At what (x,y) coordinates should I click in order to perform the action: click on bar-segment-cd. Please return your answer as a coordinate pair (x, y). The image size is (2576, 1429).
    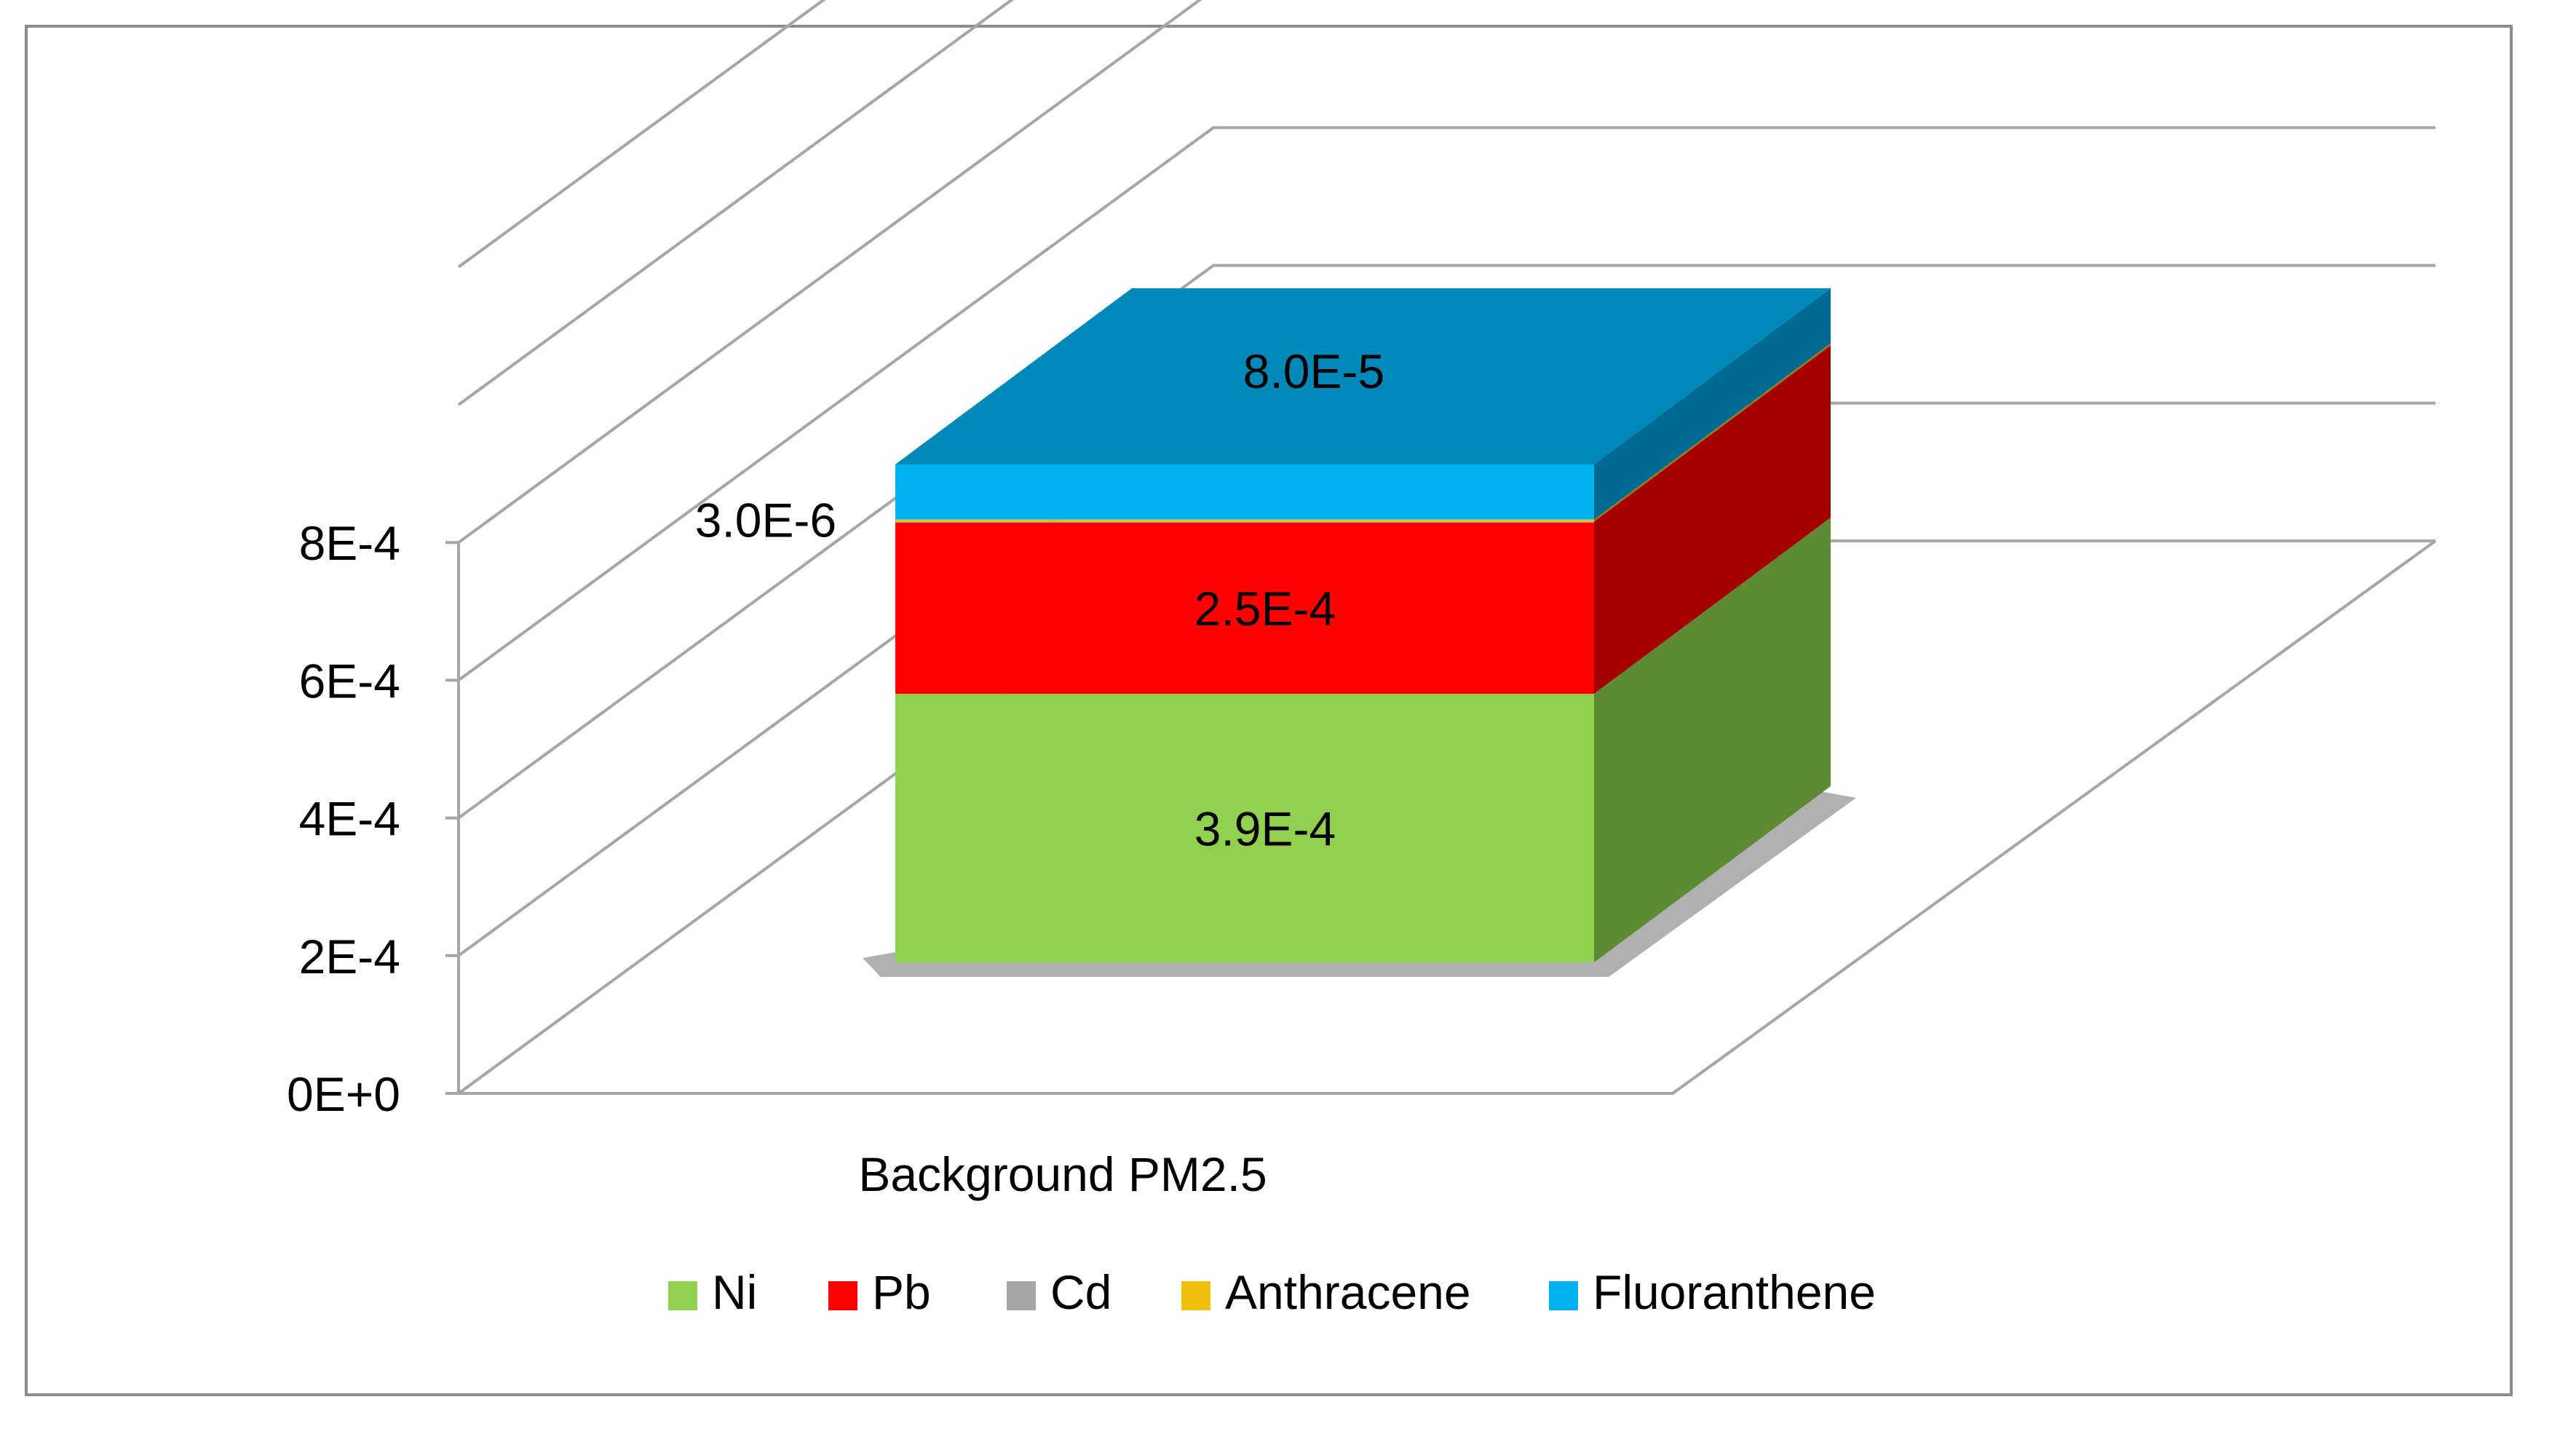
    Looking at the image, I should click on (1244, 522).